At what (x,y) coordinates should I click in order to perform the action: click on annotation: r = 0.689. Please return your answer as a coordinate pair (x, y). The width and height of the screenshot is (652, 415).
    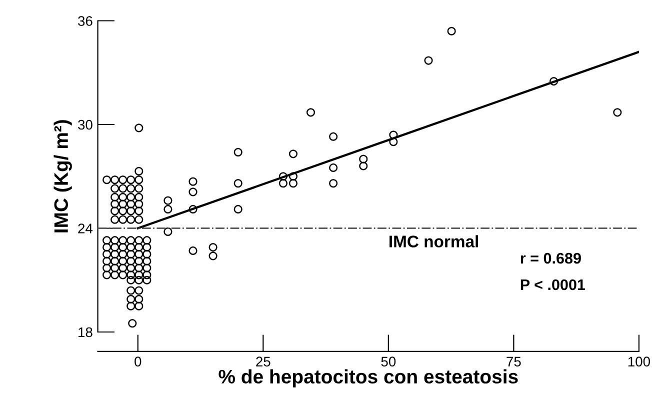
    Looking at the image, I should click on (550, 258).